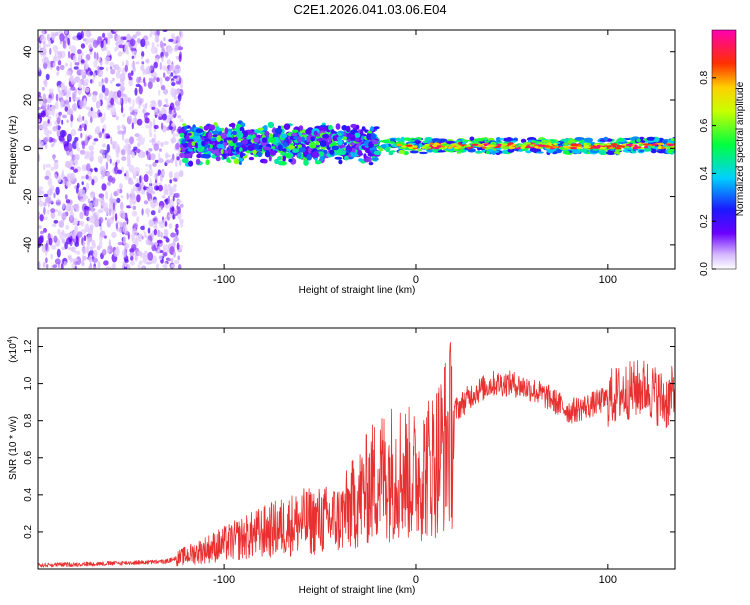 The height and width of the screenshot is (605, 750). What do you see at coordinates (224, 280) in the screenshot?
I see `spectrogram-xtick-label: -100` at bounding box center [224, 280].